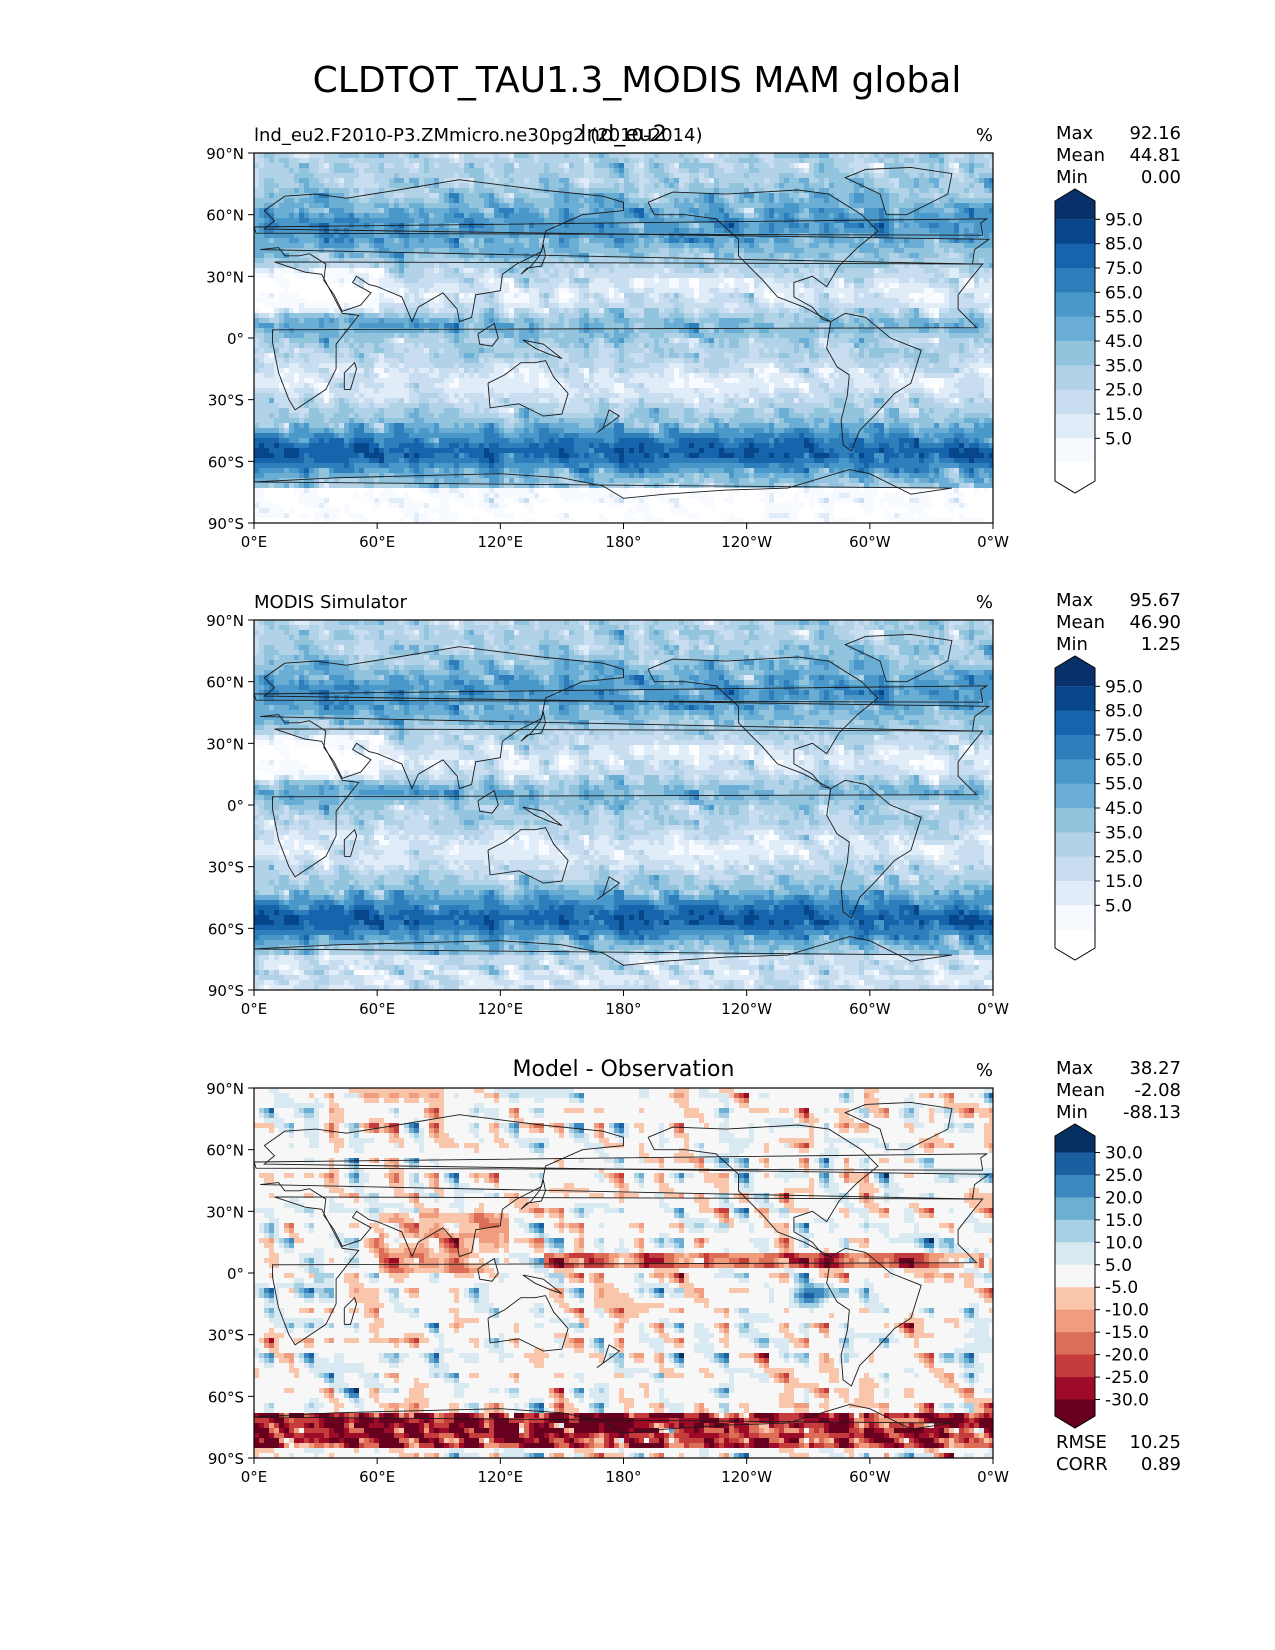 The height and width of the screenshot is (1650, 1275). What do you see at coordinates (1082, 1464) in the screenshot?
I see `stat-label: CORR` at bounding box center [1082, 1464].